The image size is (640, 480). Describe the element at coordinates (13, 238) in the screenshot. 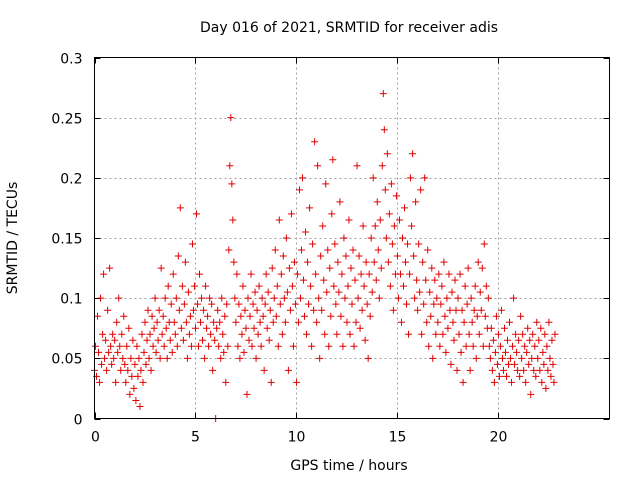

I see `y-axis-label: SRMTID / TECUs` at that location.